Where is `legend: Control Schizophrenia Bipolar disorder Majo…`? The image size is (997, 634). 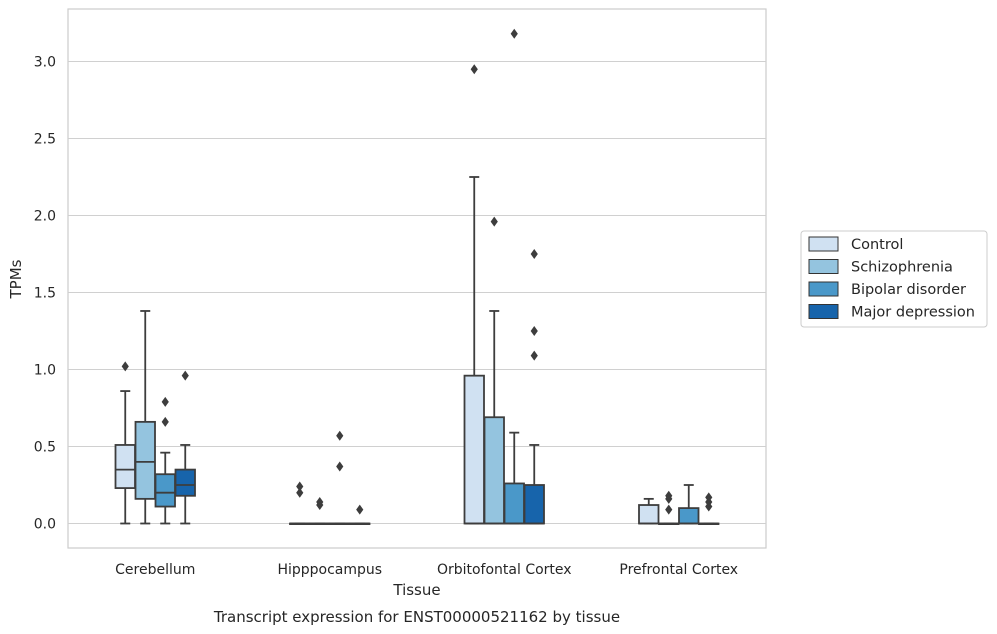 legend: Control Schizophrenia Bipolar disorder Majo… is located at coordinates (894, 279).